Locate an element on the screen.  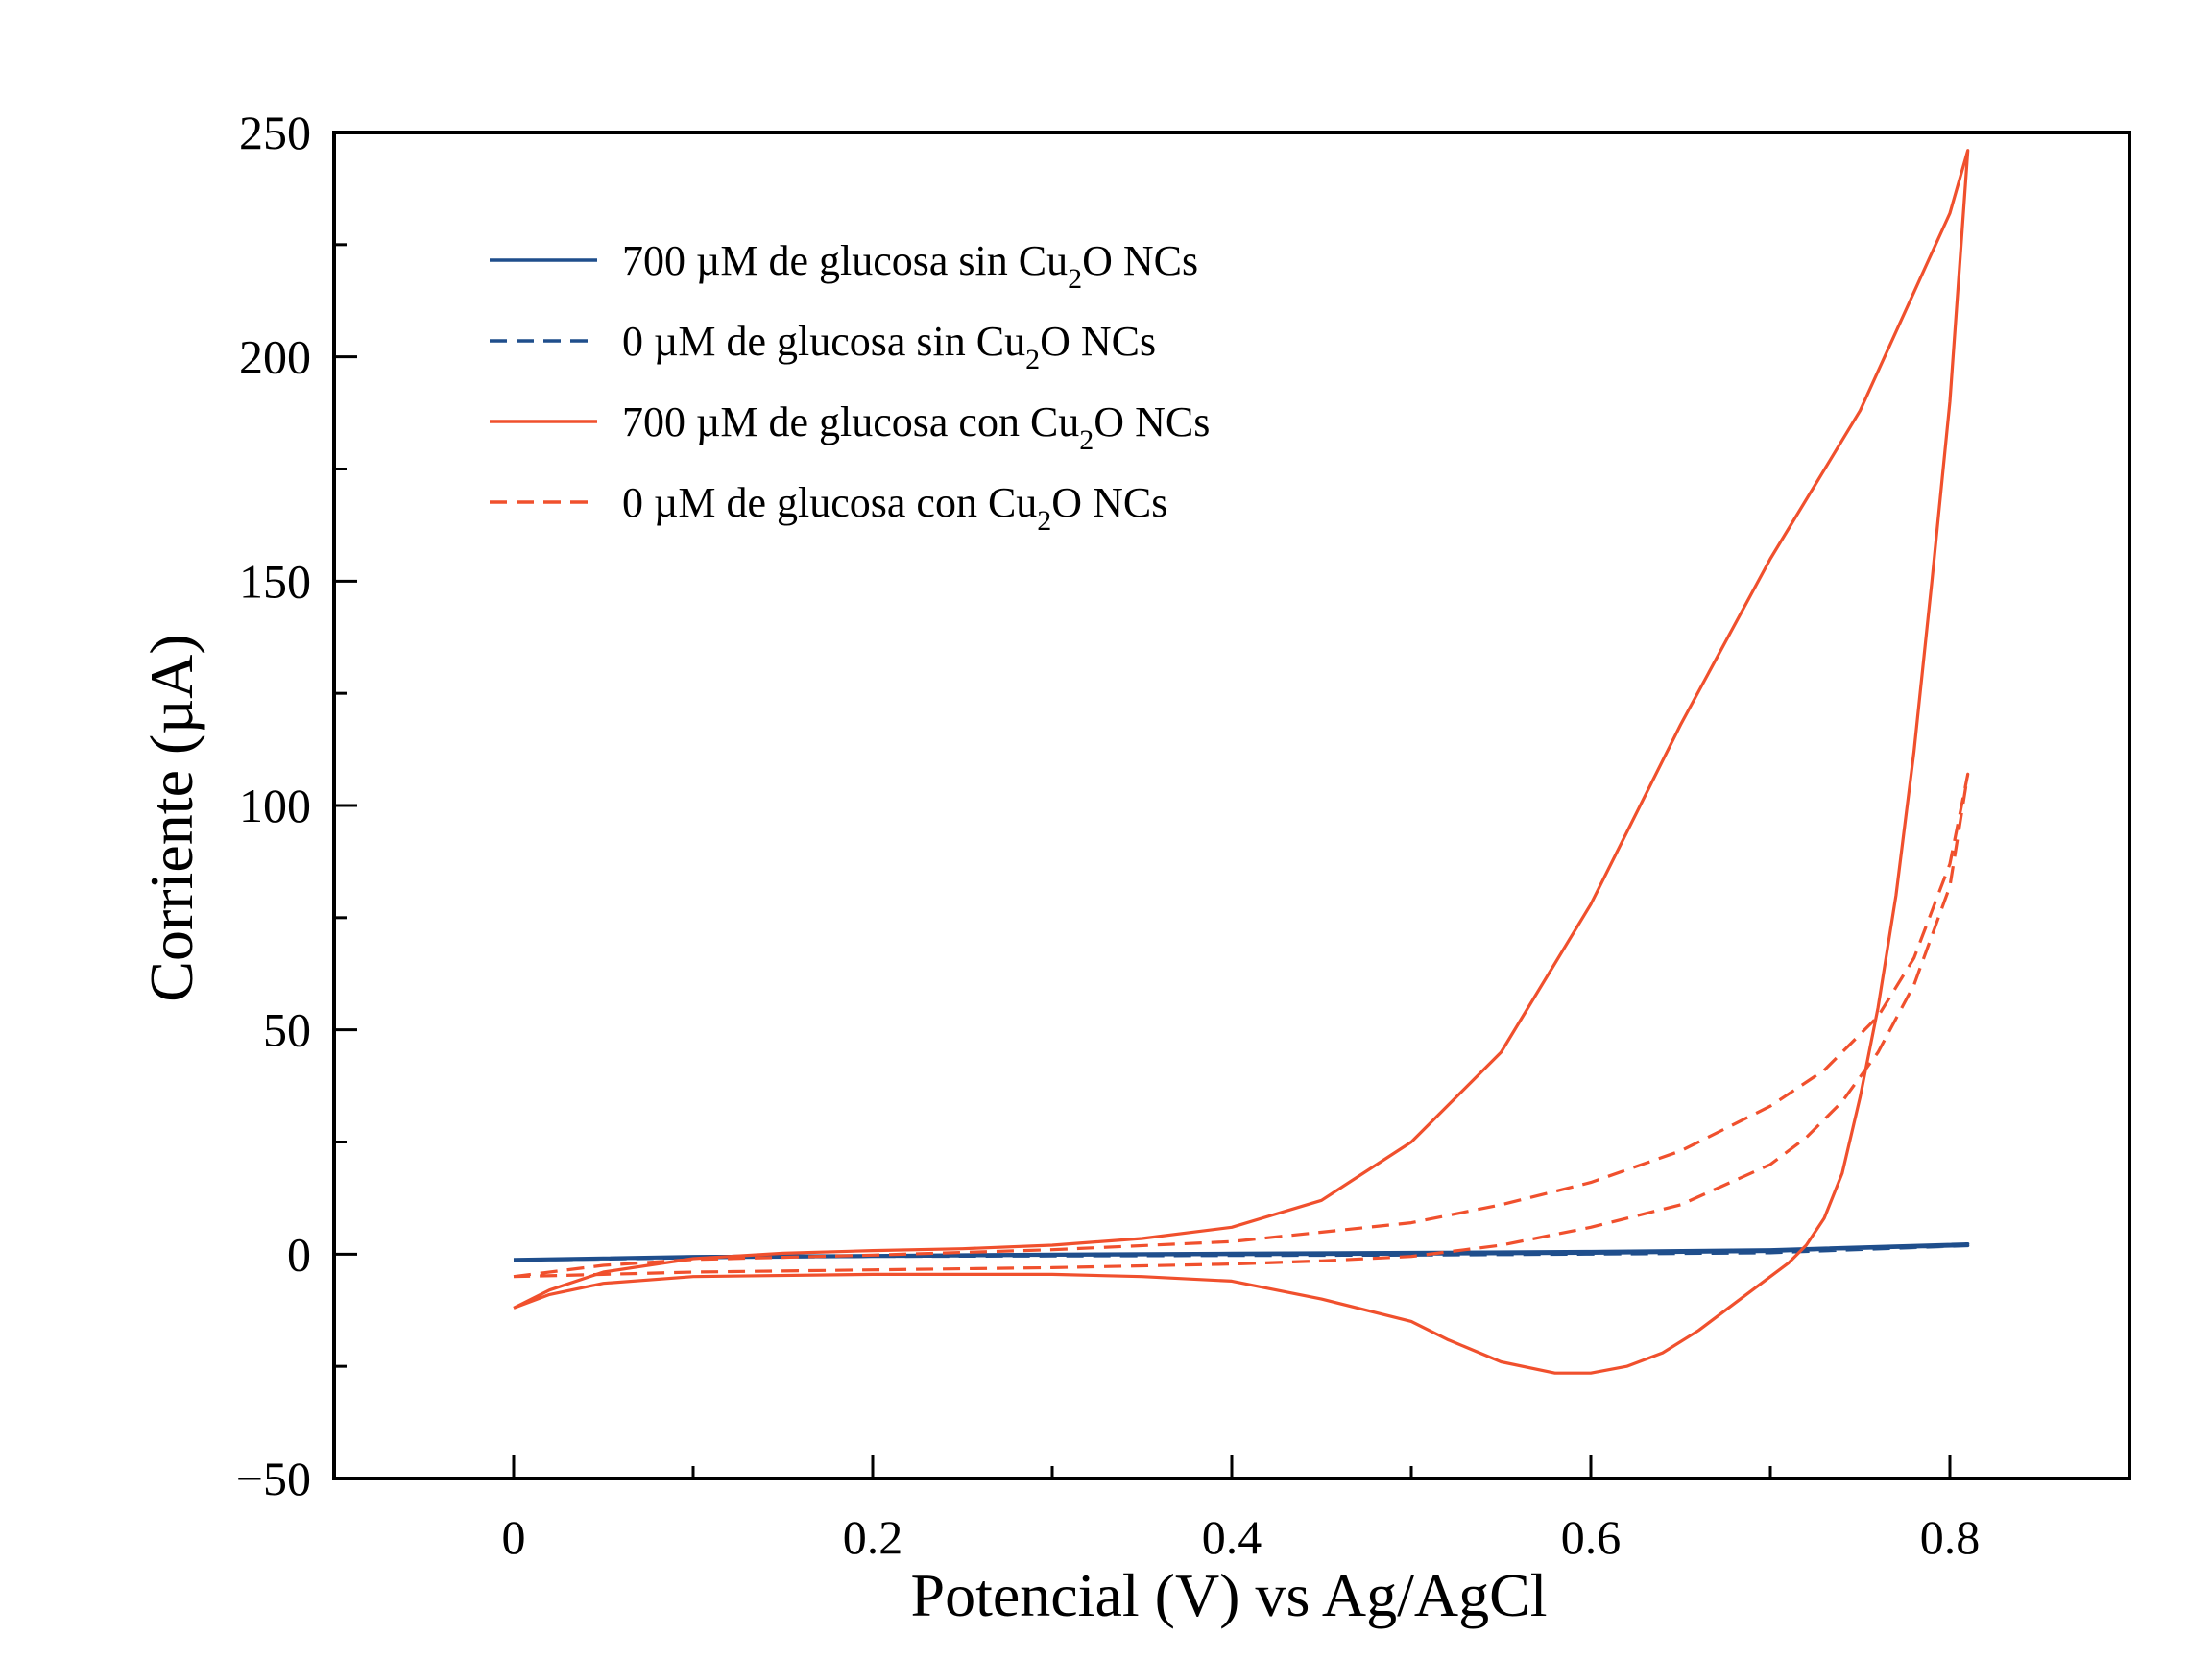
y-tick-label: 0 is located at coordinates (299, 1254).